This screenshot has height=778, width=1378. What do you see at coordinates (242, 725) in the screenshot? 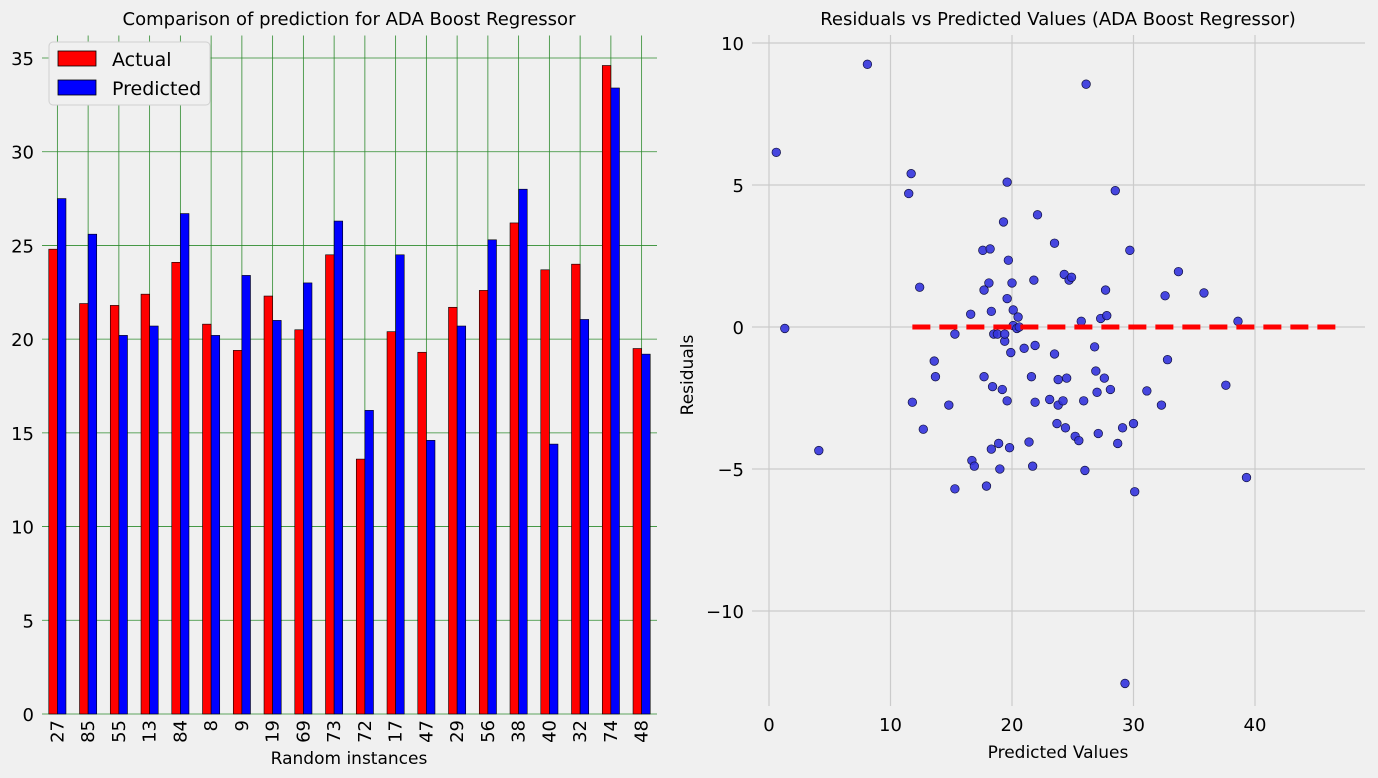
I see `bar-x-tick-label: 9` at bounding box center [242, 725].